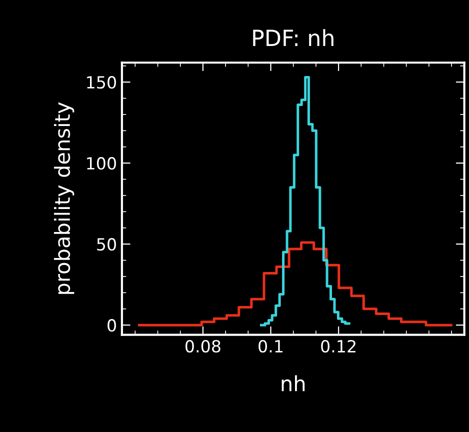  I want to click on y-tick-label: 150, so click(101, 82).